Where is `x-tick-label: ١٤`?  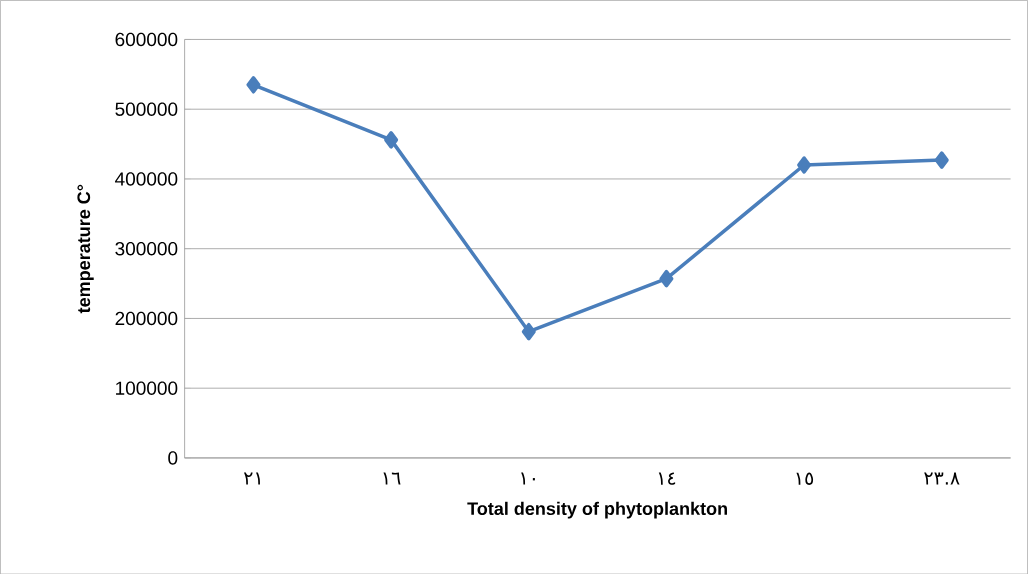 x-tick-label: ١٤ is located at coordinates (667, 478).